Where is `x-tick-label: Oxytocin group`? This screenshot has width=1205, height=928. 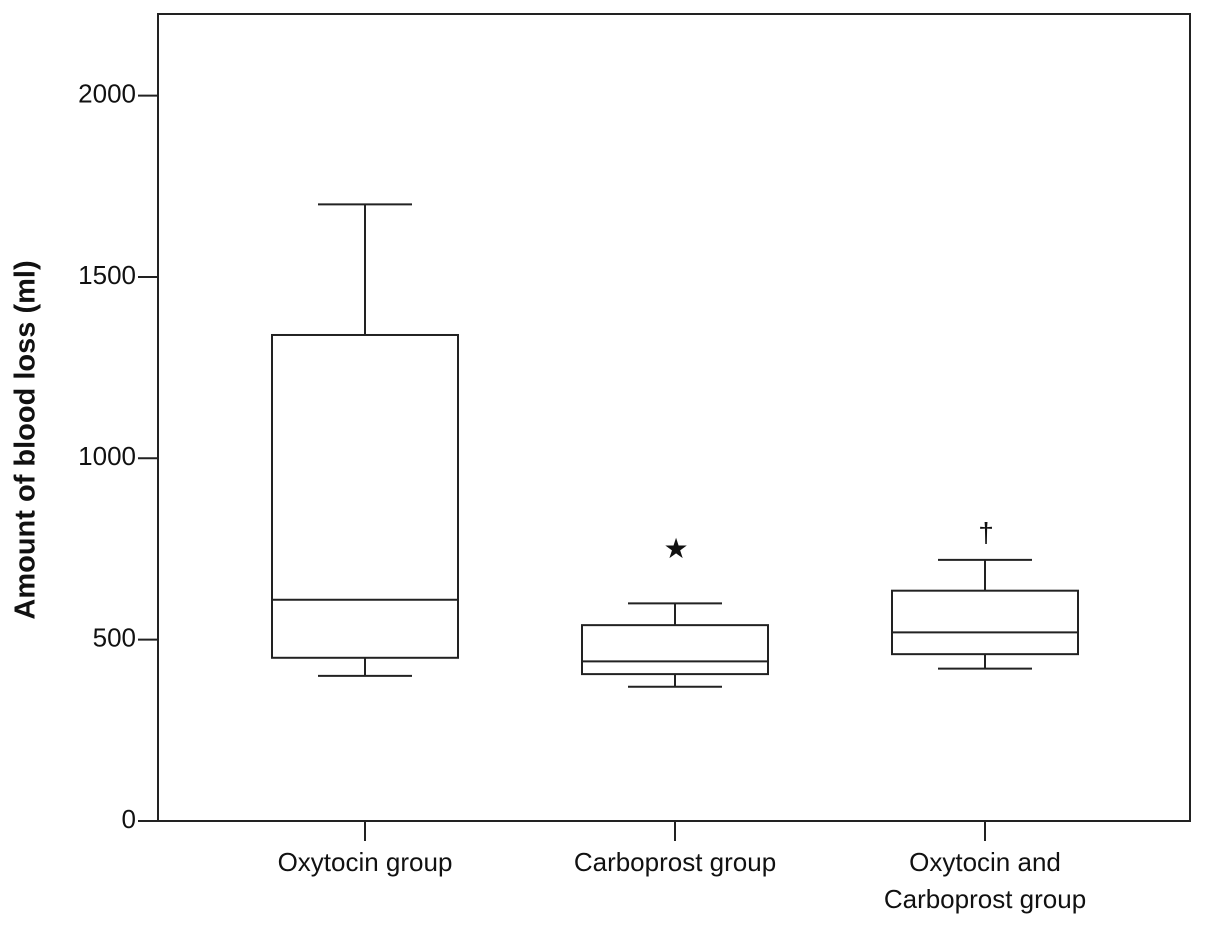 x-tick-label: Oxytocin group is located at coordinates (365, 862).